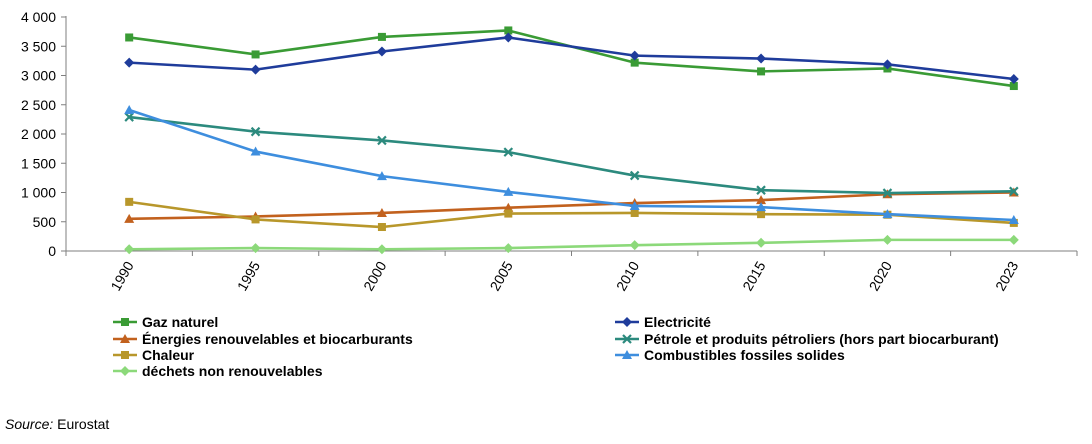  Describe the element at coordinates (38, 105) in the screenshot. I see `y-tick-label: 2 500` at that location.